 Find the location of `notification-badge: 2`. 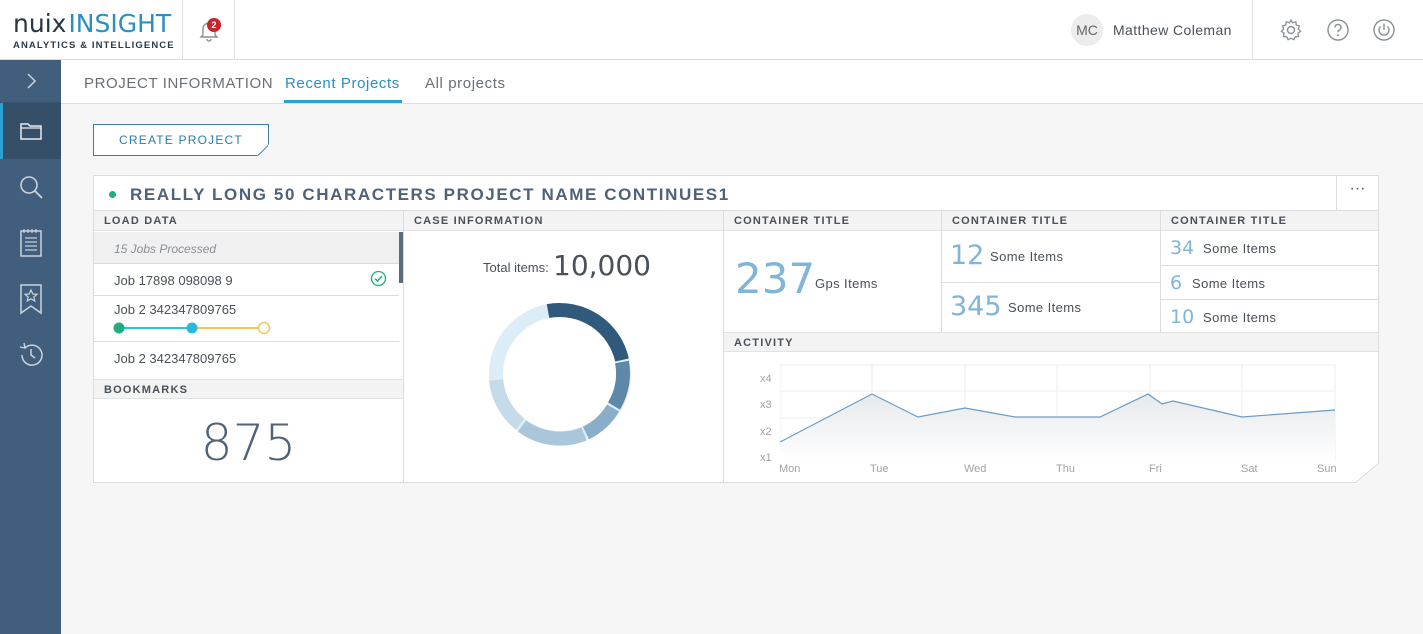

notification-badge: 2 is located at coordinates (214, 25).